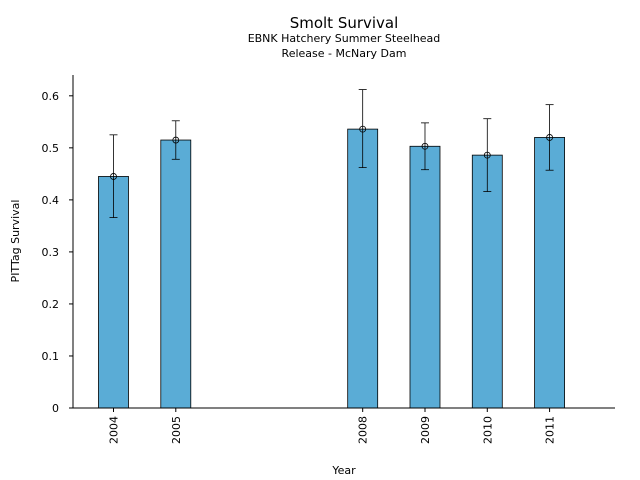 This screenshot has height=480, width=640. Describe the element at coordinates (344, 38) in the screenshot. I see `chart-subtitle-line-1: EBNK Hatchery Summer Steelhead` at that location.